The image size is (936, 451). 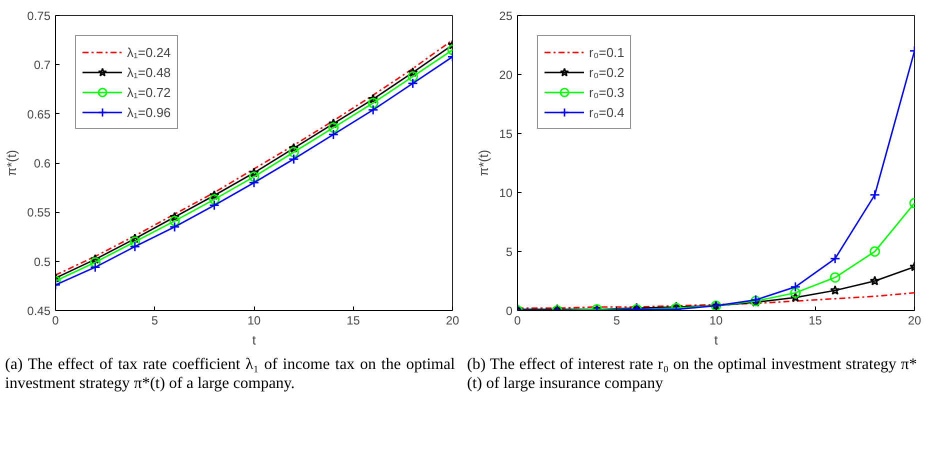 I want to click on legend-label: r₀=0.3, so click(x=606, y=92).